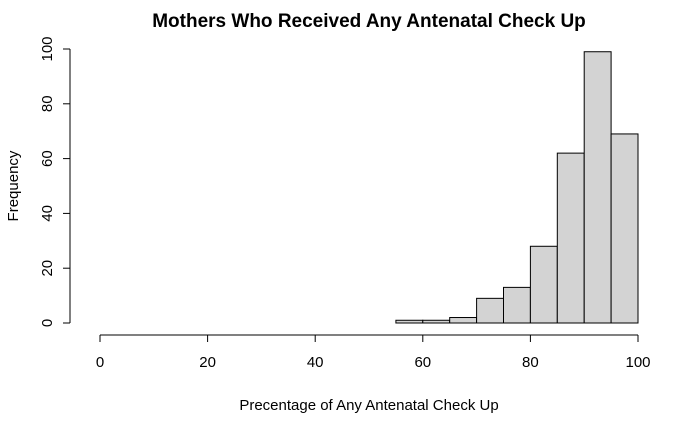  I want to click on x-tick-label: 40, so click(315, 362).